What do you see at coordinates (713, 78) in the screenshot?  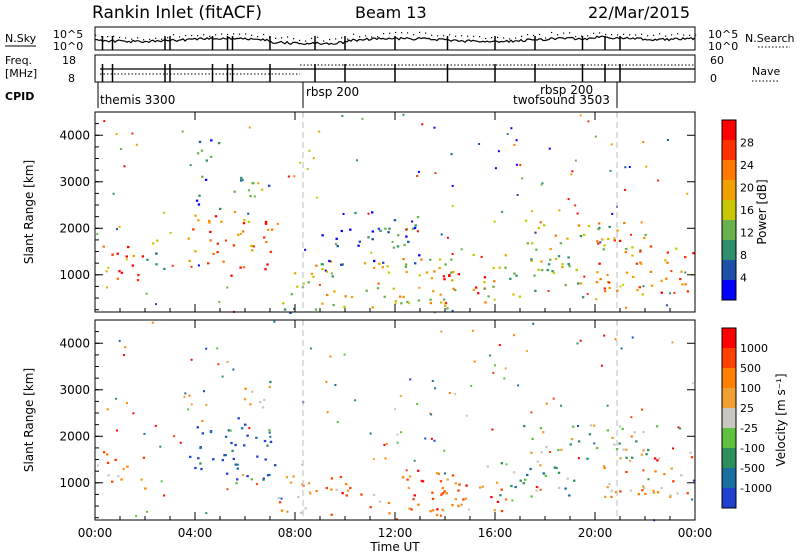 I see `nave-tick-bottom: 0` at bounding box center [713, 78].